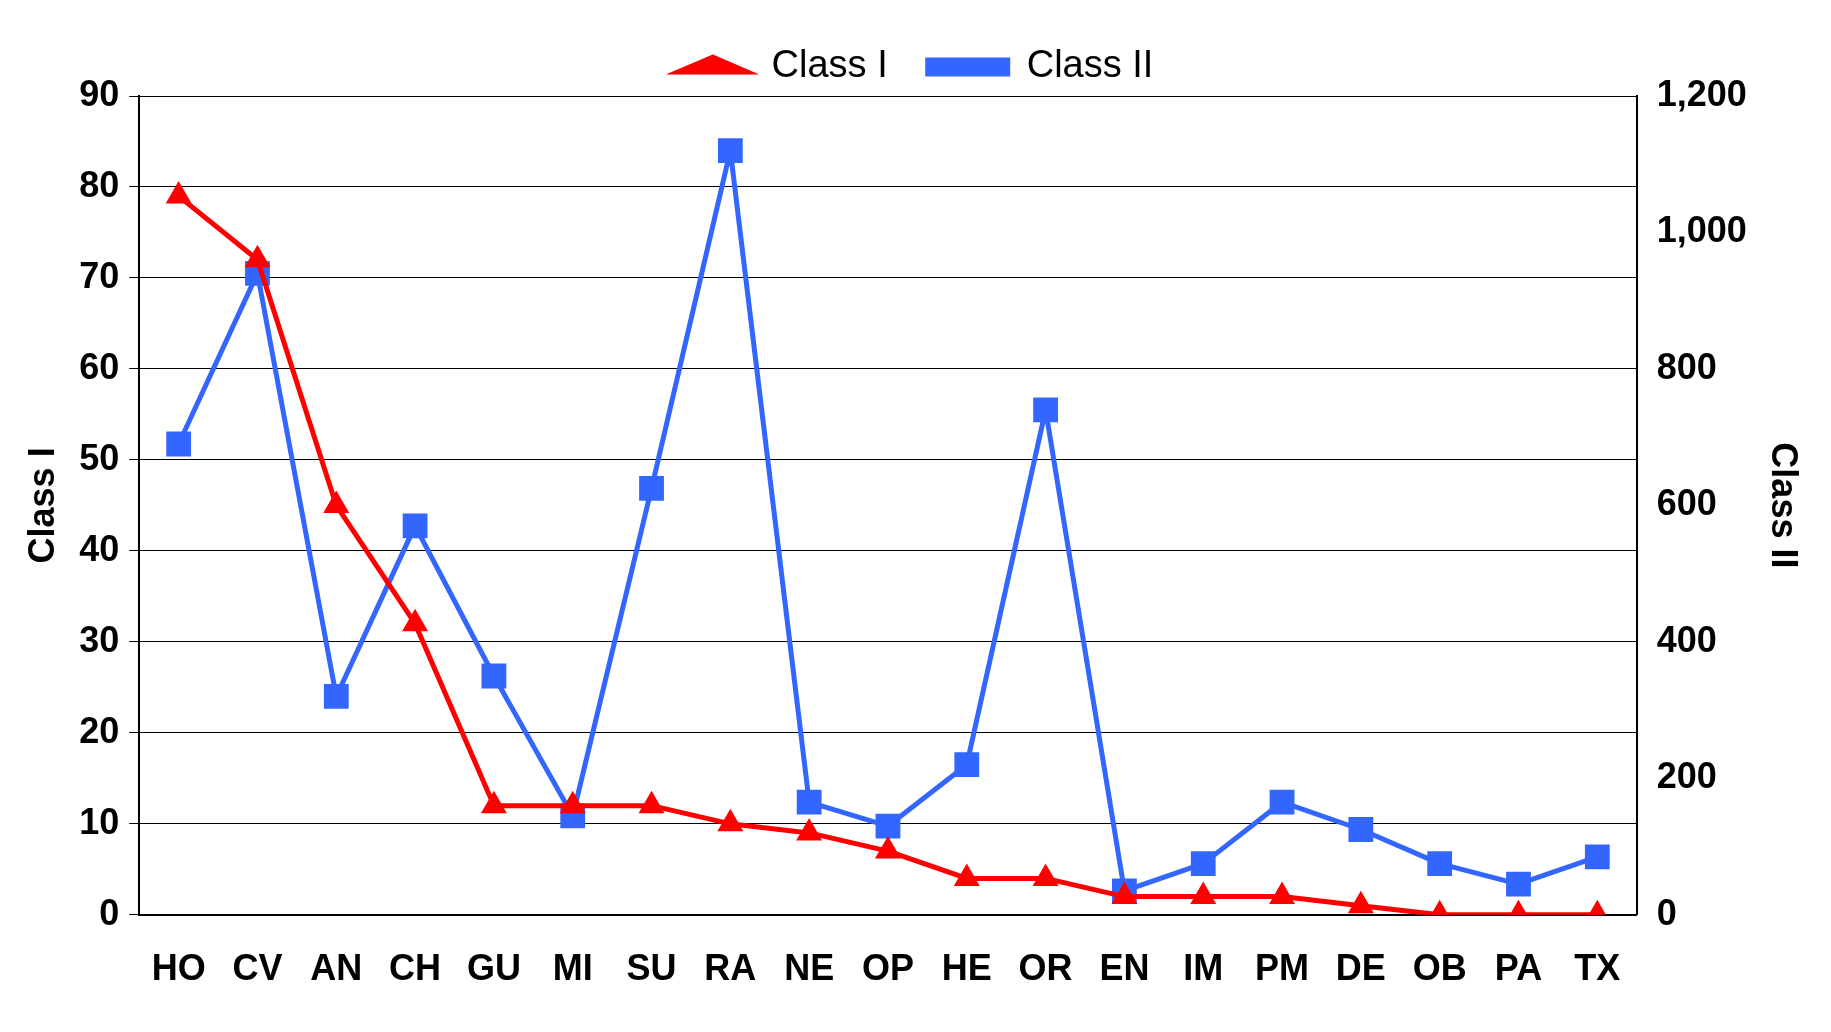  Describe the element at coordinates (572, 968) in the screenshot. I see `x-tick-label: MI` at that location.